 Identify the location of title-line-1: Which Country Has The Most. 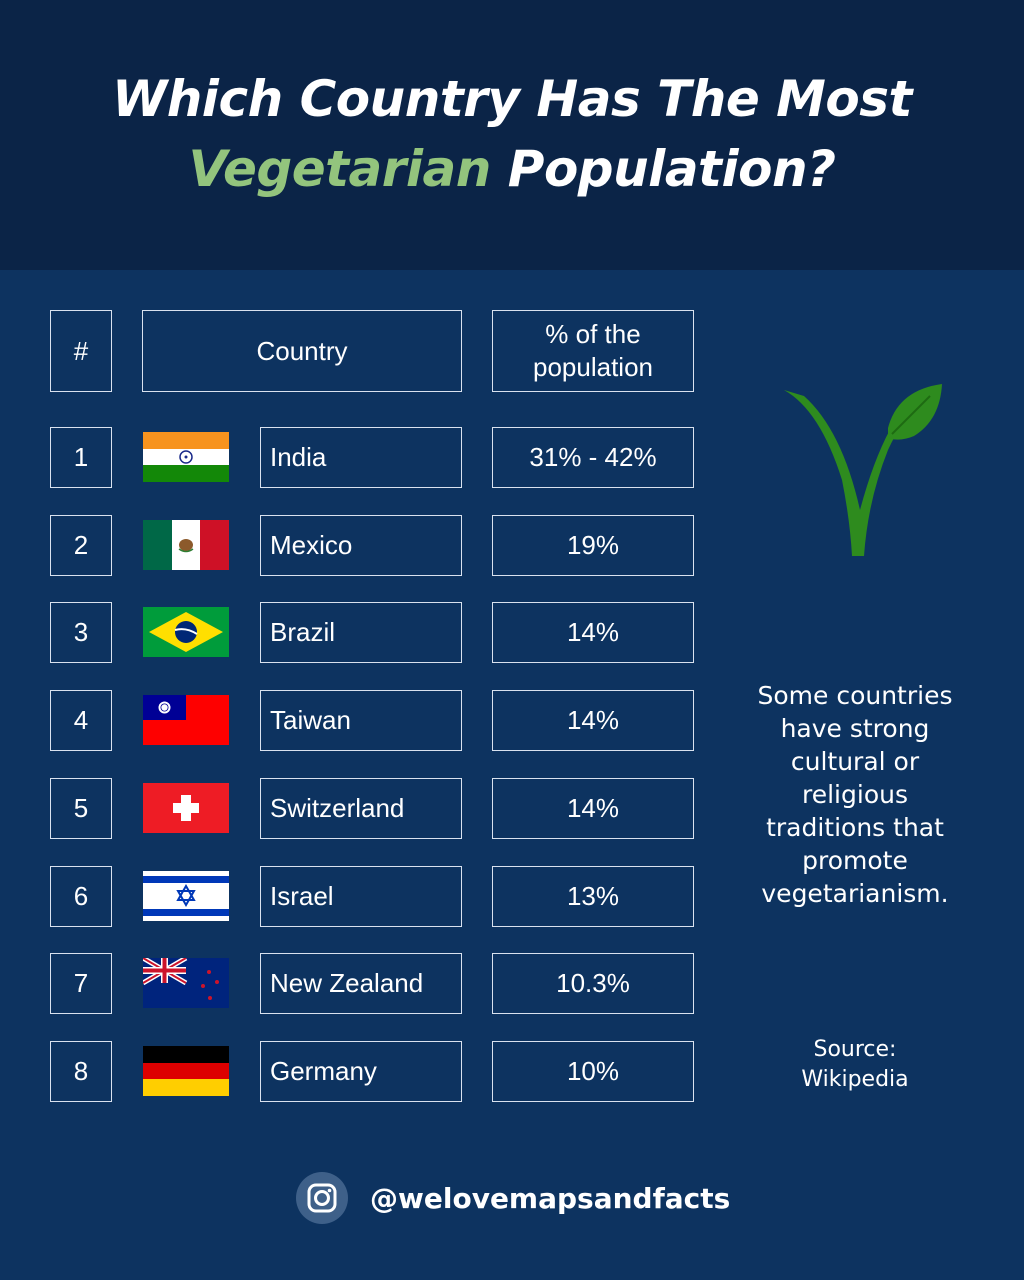
(512, 99).